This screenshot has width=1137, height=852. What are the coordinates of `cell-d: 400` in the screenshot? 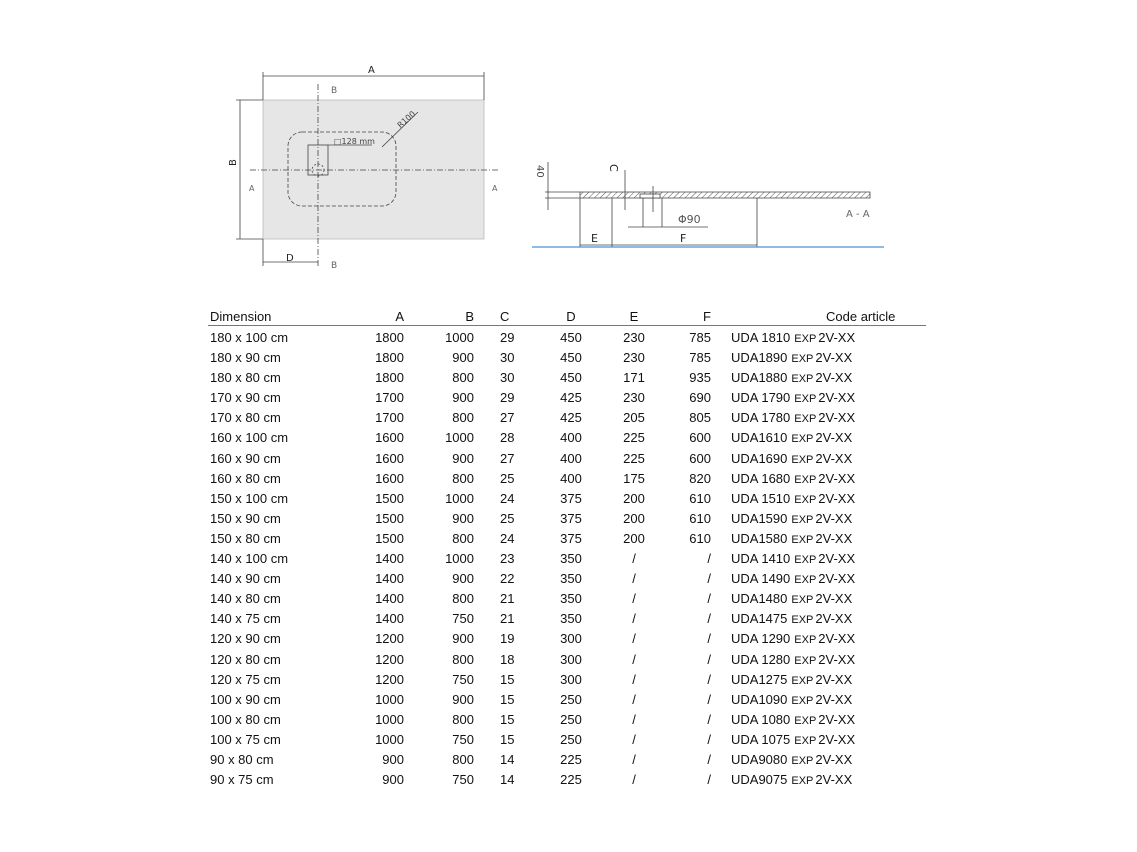 It's located at (571, 478).